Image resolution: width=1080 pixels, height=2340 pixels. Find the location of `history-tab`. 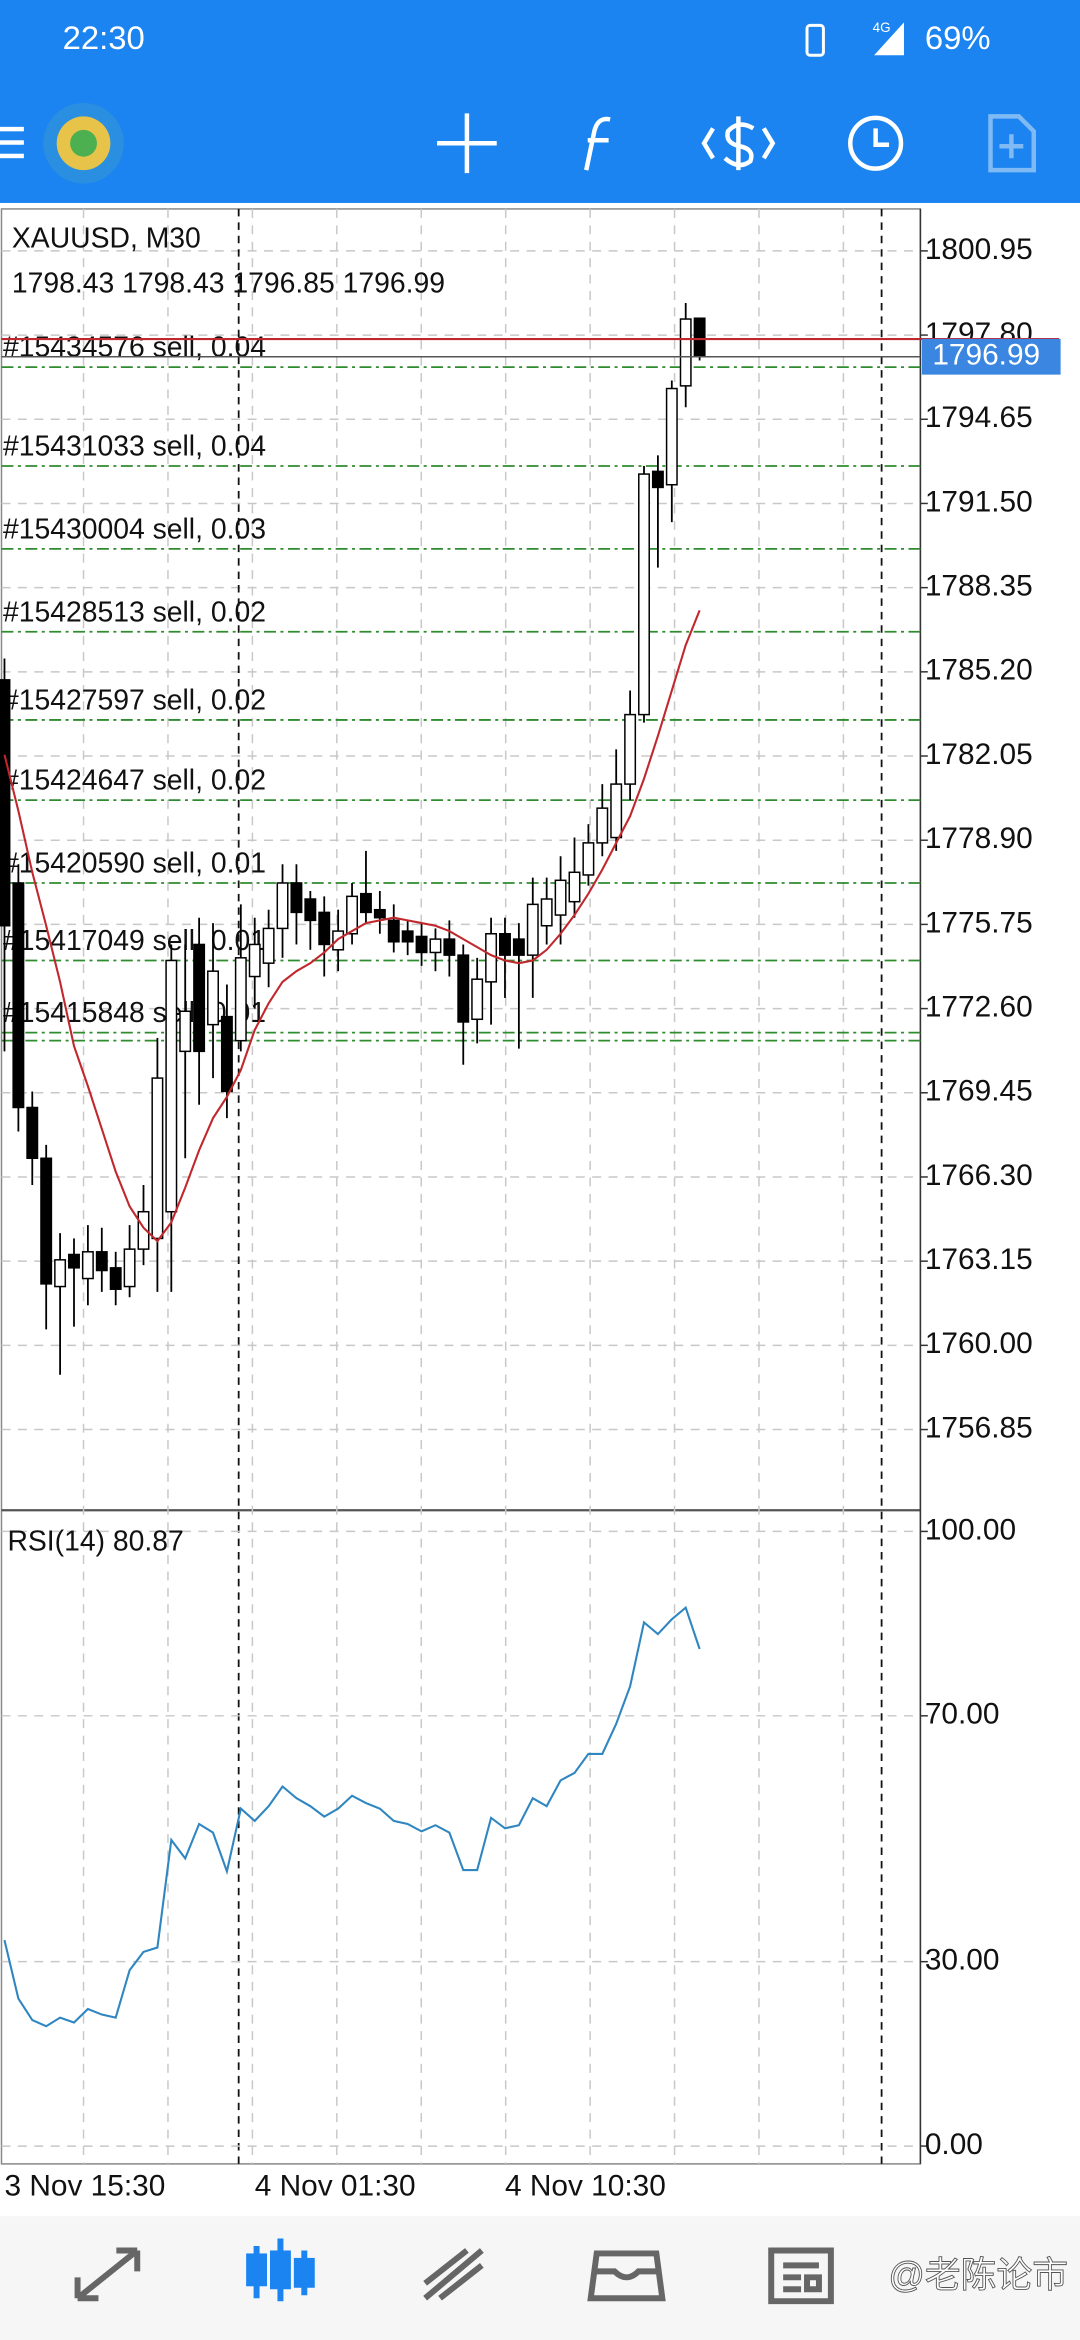

history-tab is located at coordinates (626, 2276).